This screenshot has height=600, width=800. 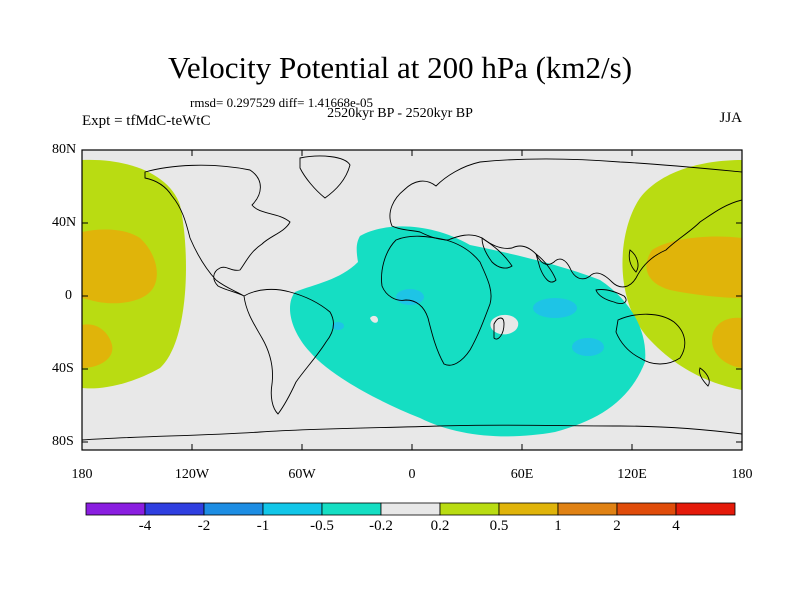 What do you see at coordinates (522, 474) in the screenshot?
I see `lon-label-60e: 60E` at bounding box center [522, 474].